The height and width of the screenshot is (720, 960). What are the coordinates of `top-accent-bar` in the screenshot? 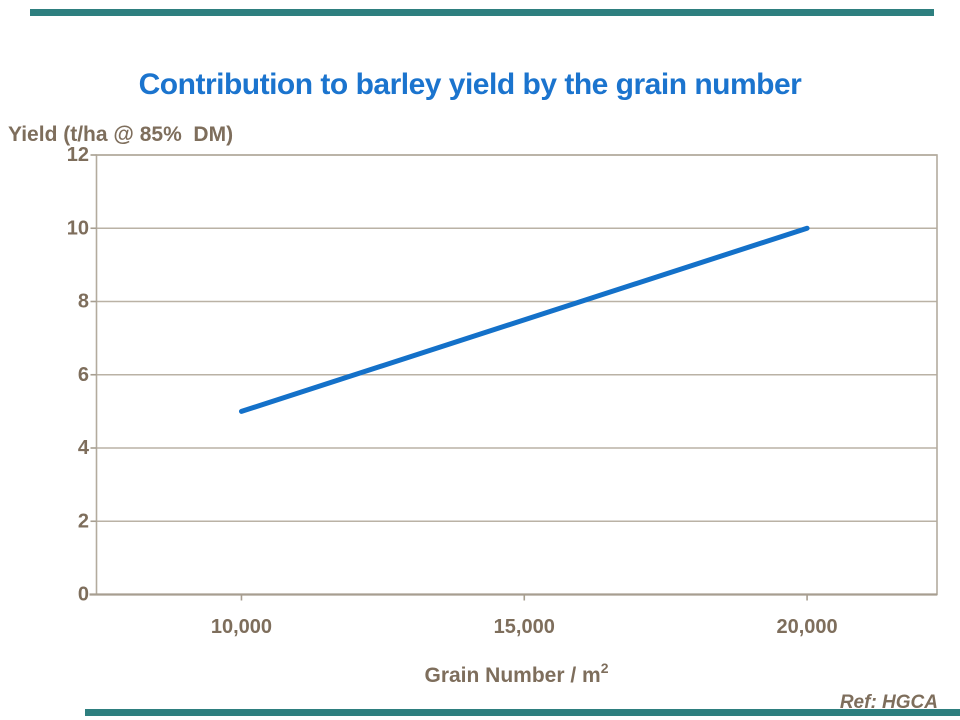 It's located at (482, 12).